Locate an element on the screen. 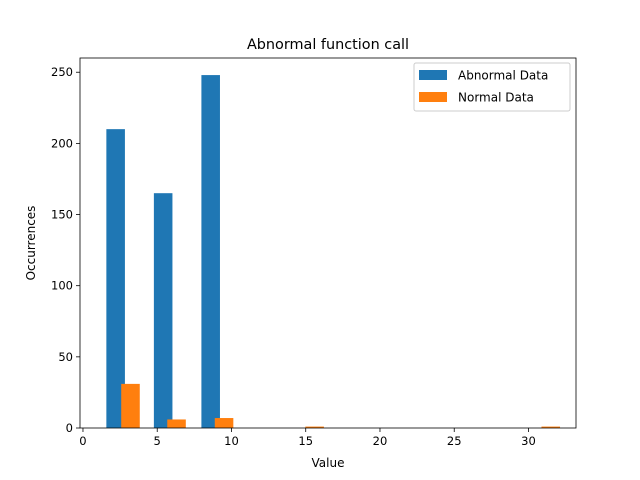 Image resolution: width=640 pixels, height=480 pixels. legend-label-abnormal-data: Abnormal Data is located at coordinates (503, 76).